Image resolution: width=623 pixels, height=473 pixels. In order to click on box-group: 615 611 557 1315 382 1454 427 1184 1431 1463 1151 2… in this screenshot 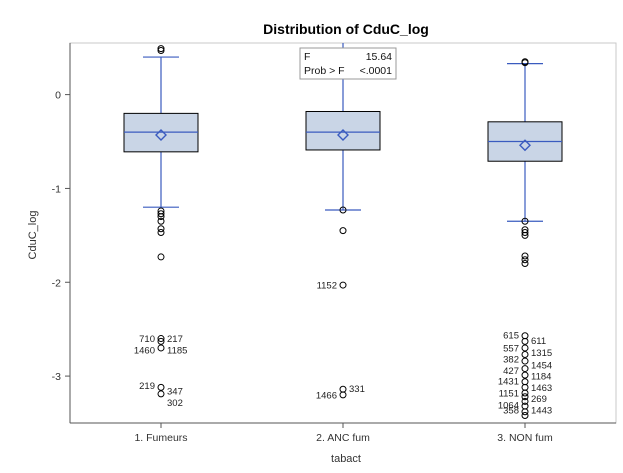, I will do `click(525, 238)`.